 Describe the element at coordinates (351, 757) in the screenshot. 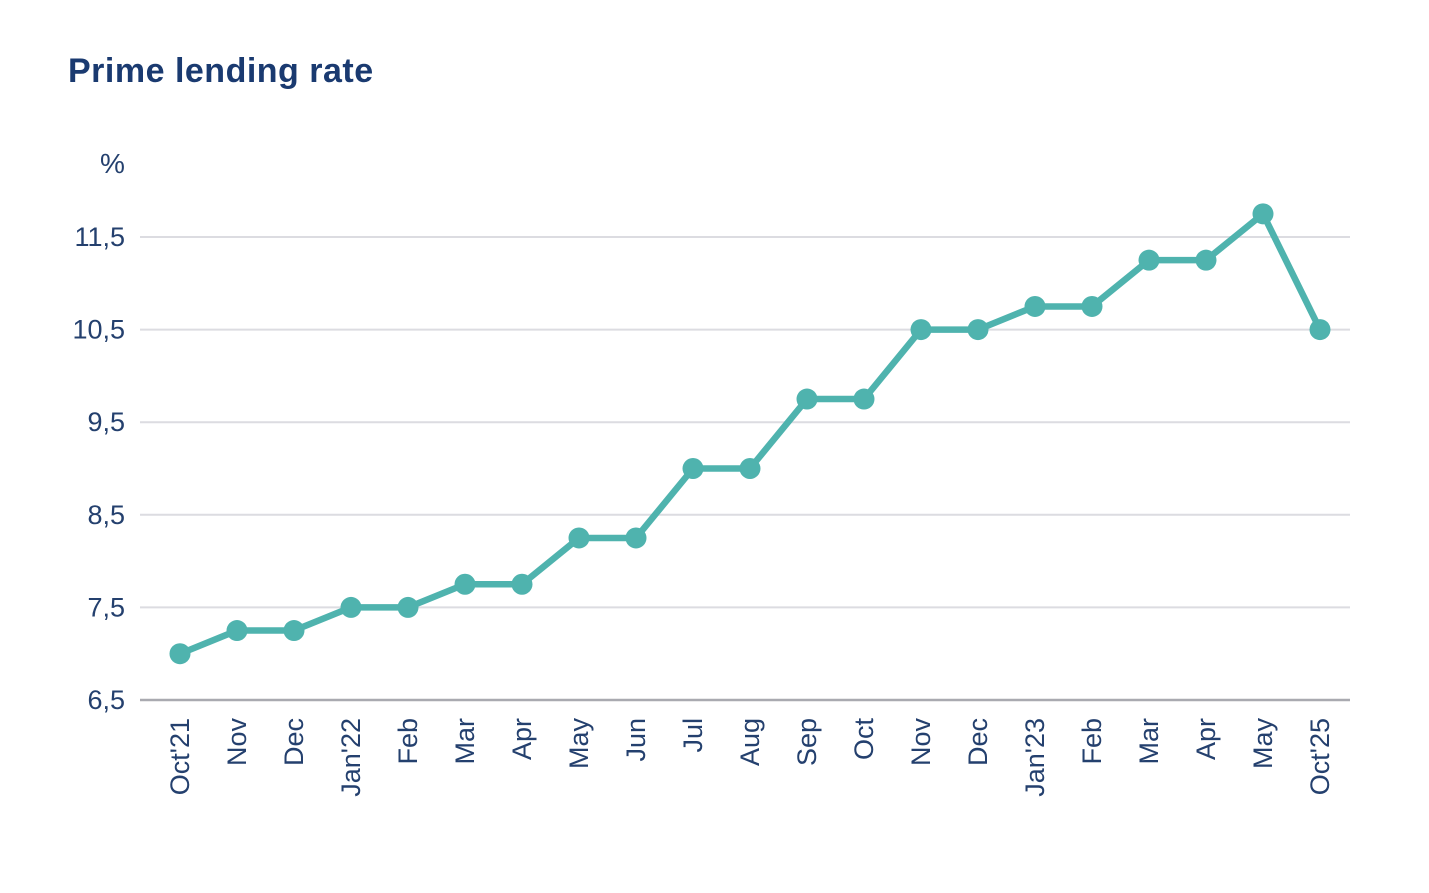

I see `x-axis-tick-label: Jan'22` at that location.